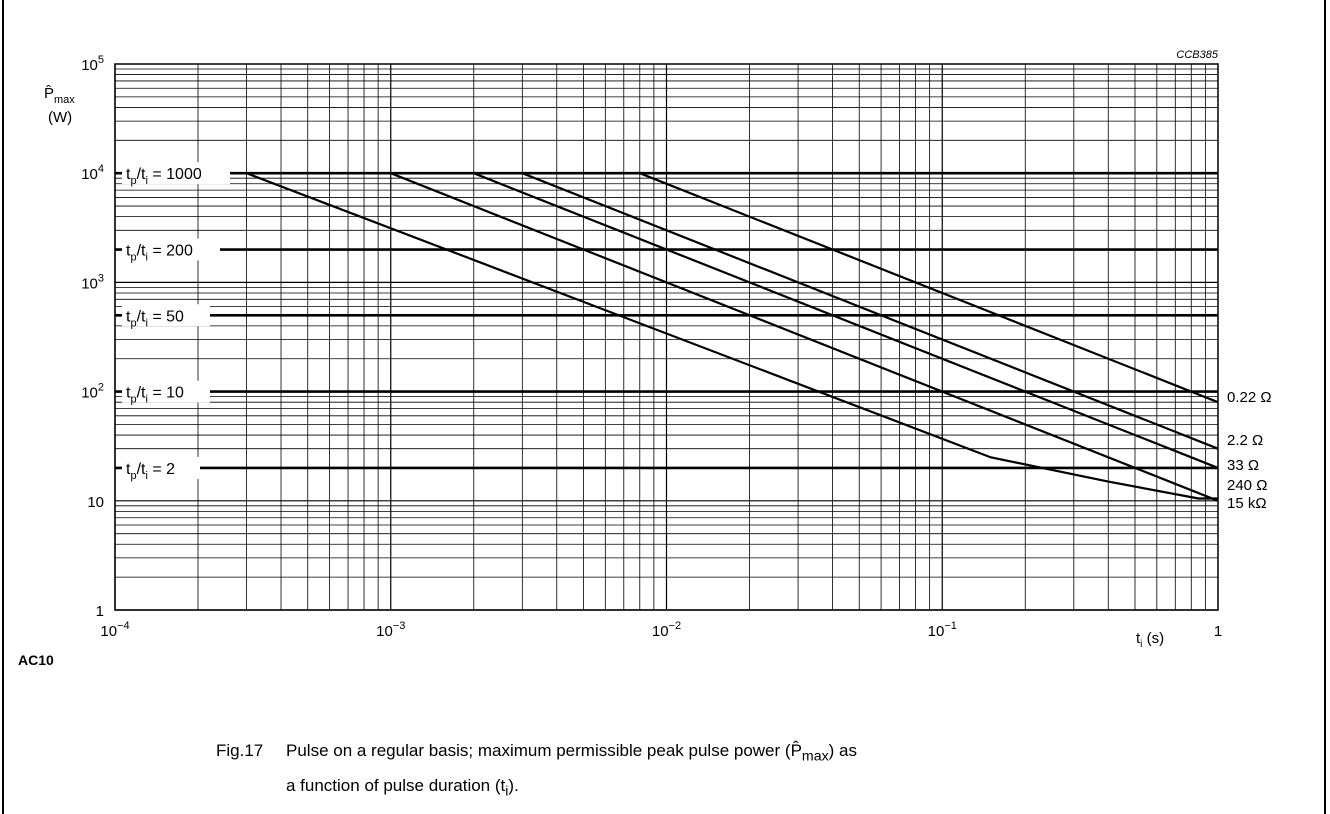 The width and height of the screenshot is (1330, 814). I want to click on curve-label: 0.22 Ω, so click(1249, 397).